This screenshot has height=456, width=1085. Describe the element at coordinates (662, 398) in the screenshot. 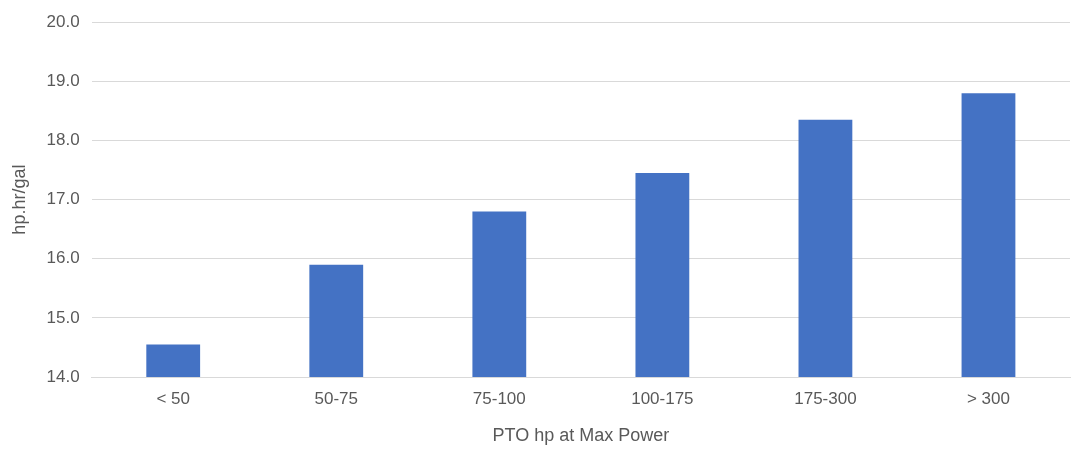

I see `x-tick-label: 100-175` at that location.